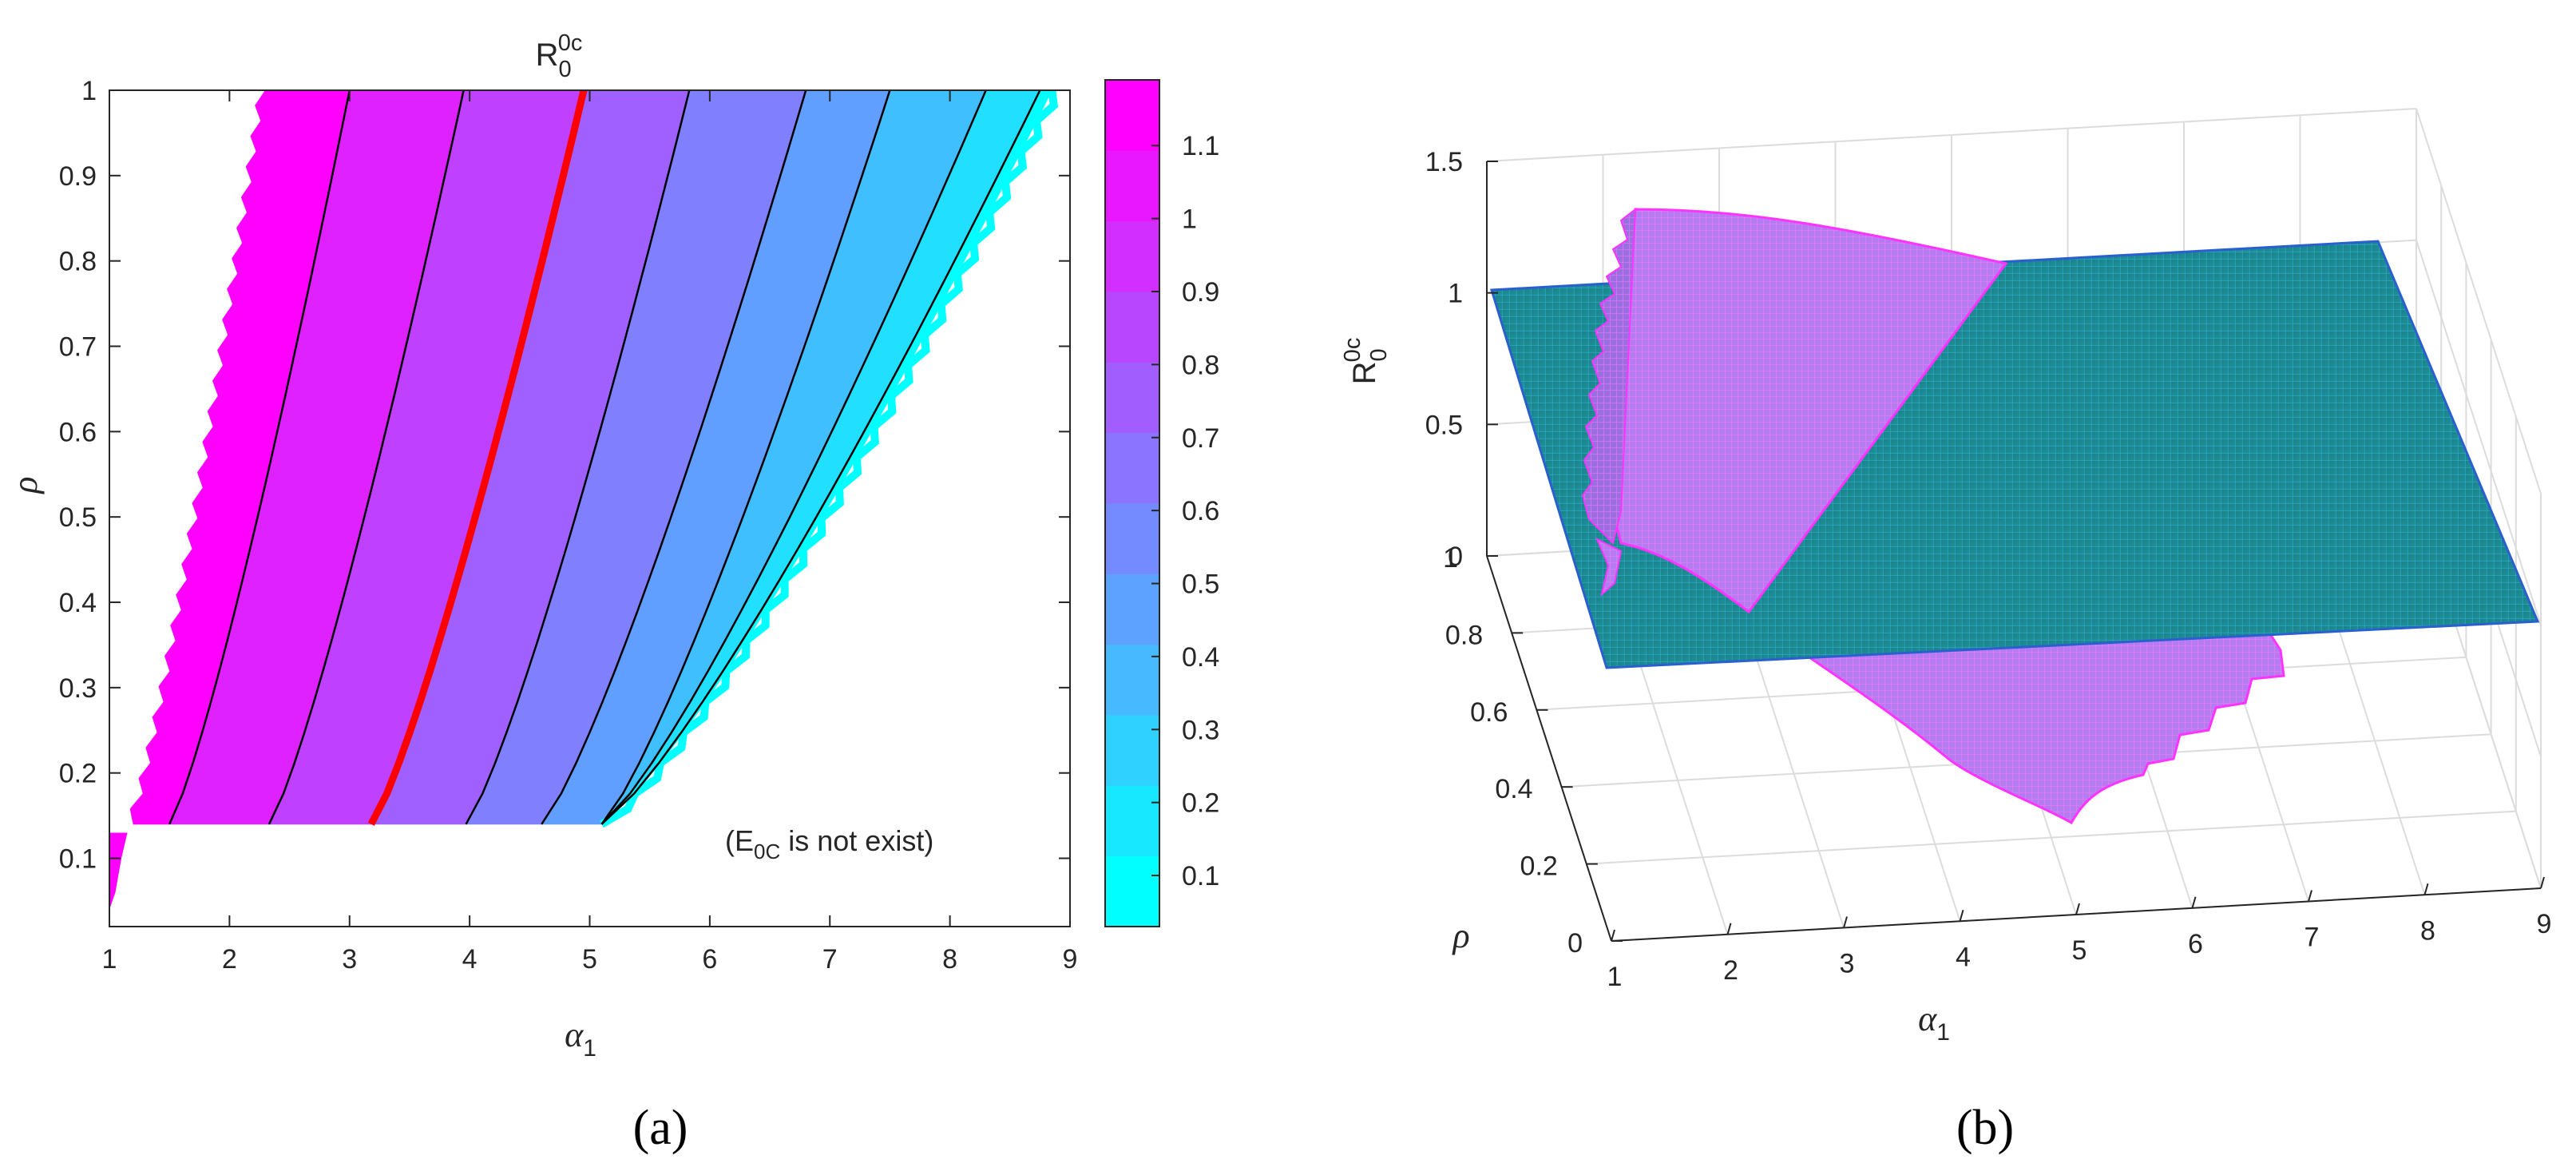 Image resolution: width=2576 pixels, height=1171 pixels. What do you see at coordinates (1200, 365) in the screenshot?
I see `colorbar-tick-label: 0.8` at bounding box center [1200, 365].